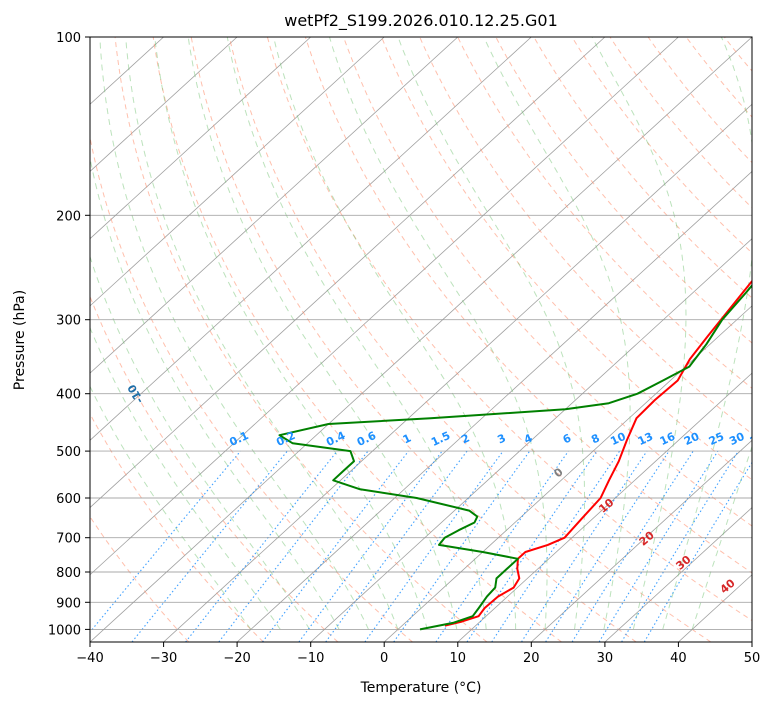 The height and width of the screenshot is (708, 775). I want to click on x-axis-ticks: −40 −30 −20 −10 0 10 20 30 40 50, so click(418, 654).